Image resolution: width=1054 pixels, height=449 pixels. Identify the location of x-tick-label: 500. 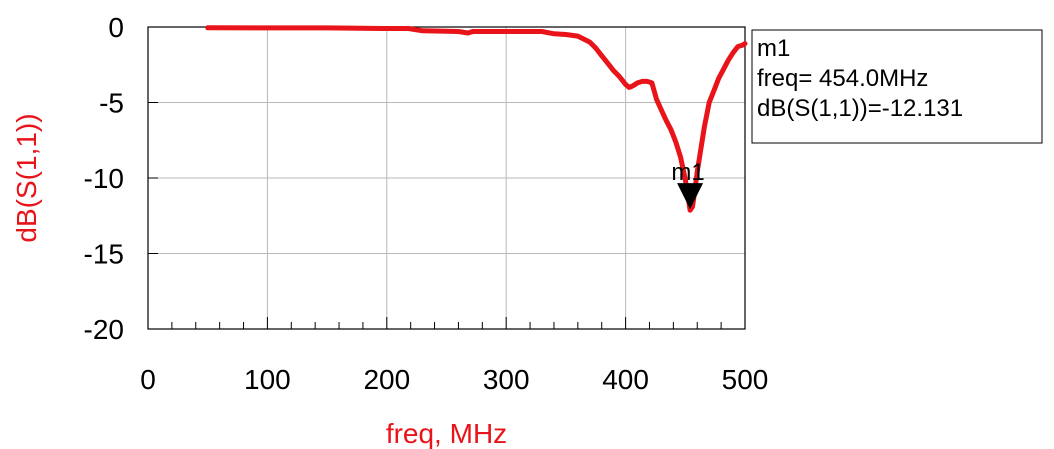
(745, 379).